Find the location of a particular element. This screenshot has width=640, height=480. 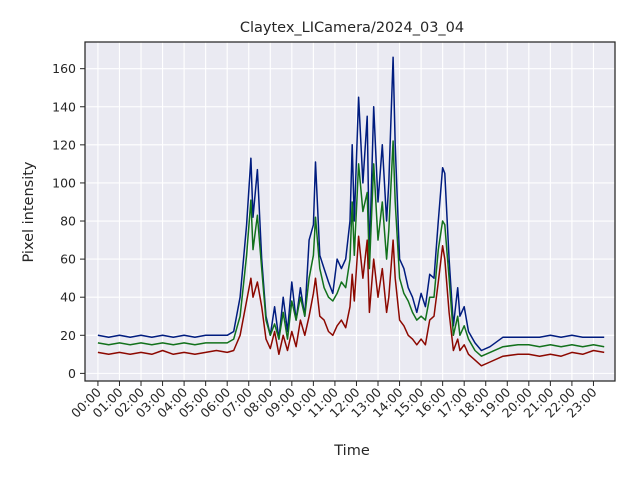

y-tick-label: 20 is located at coordinates (68, 335).